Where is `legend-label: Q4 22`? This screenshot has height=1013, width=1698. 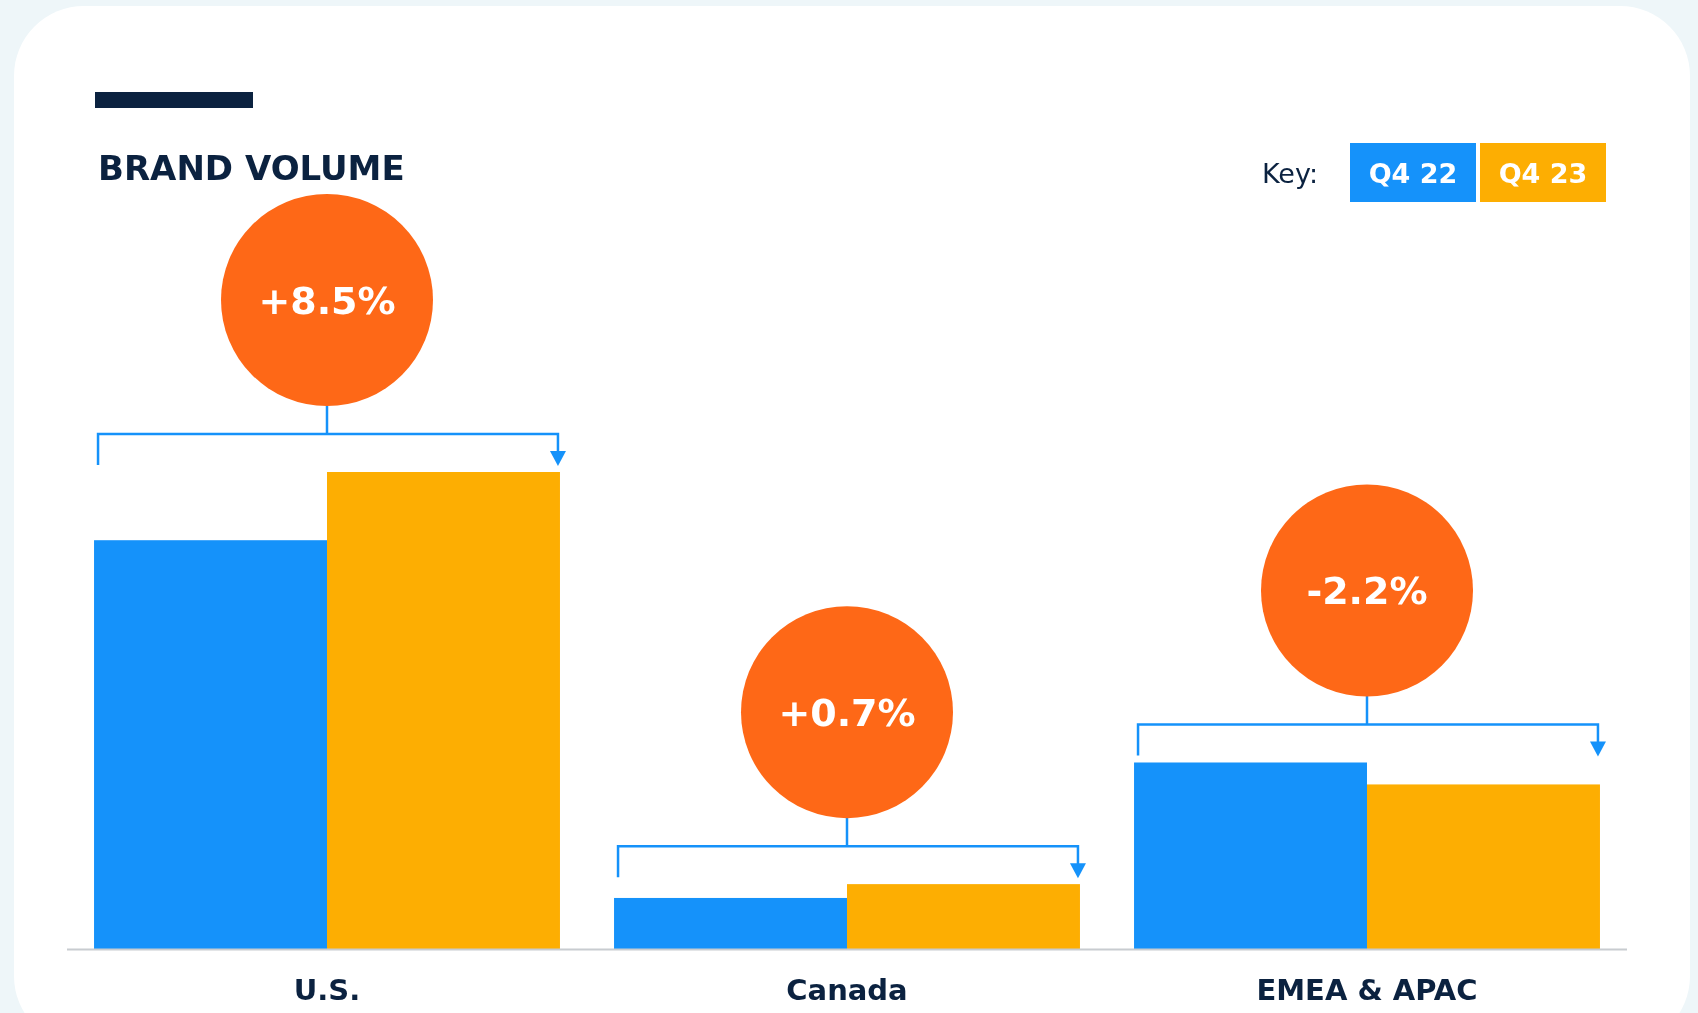 legend-label: Q4 22 is located at coordinates (1413, 173).